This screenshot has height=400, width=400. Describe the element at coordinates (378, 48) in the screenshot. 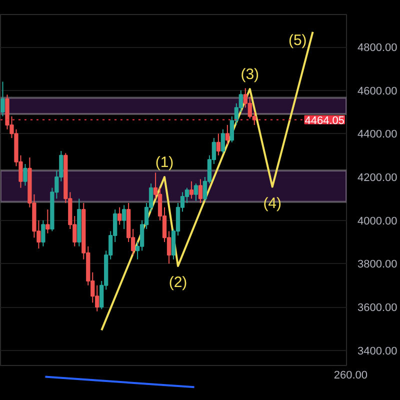

I see `y-tick-label: 4800.00` at that location.